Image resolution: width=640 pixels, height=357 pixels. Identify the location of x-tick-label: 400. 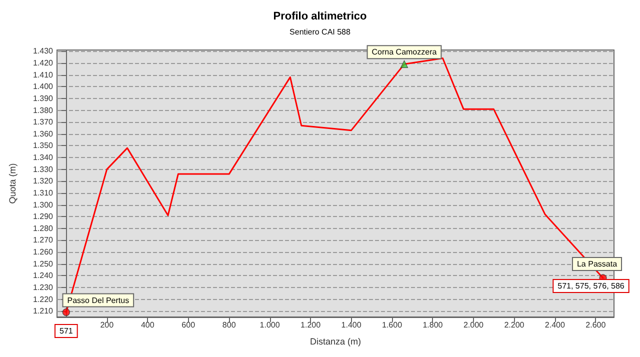
(147, 325).